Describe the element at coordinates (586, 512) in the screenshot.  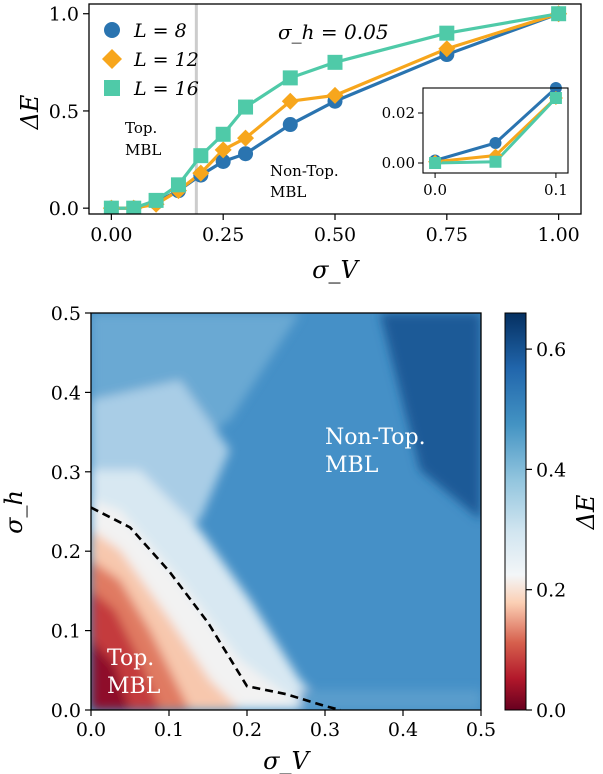
I see `colorbar-label: ΔE` at that location.